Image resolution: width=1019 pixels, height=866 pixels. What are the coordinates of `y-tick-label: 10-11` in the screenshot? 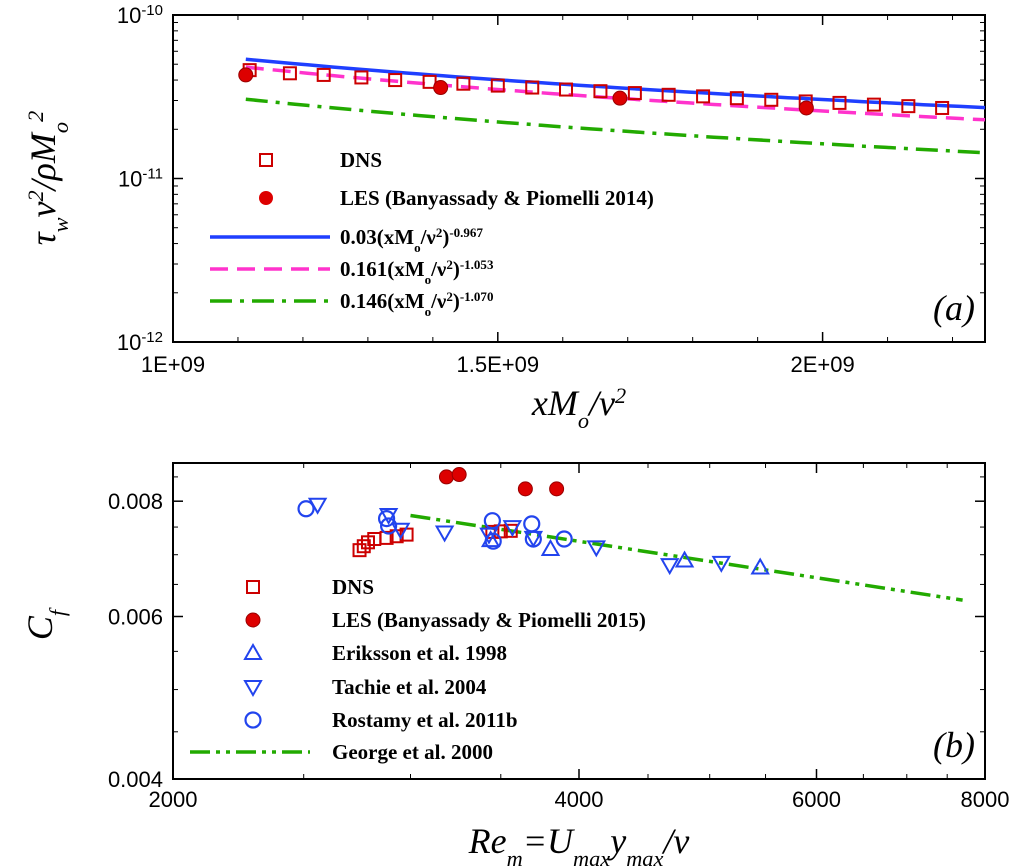 It's located at (140, 178).